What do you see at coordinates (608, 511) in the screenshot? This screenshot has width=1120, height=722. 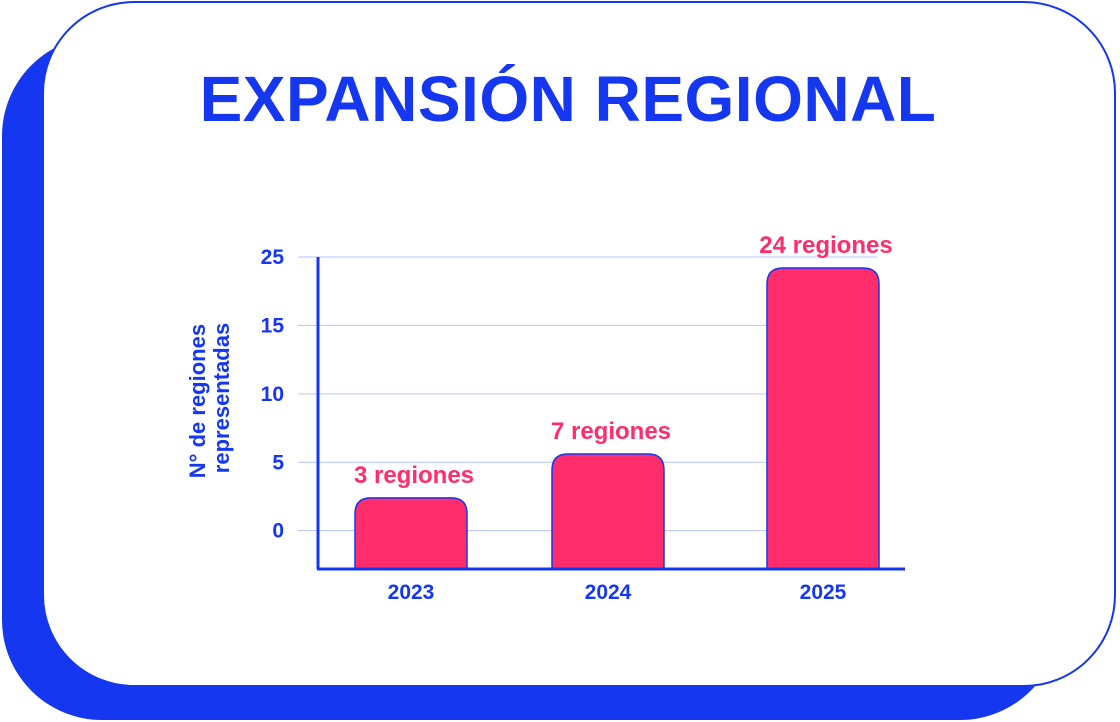 I see `bar-2024` at bounding box center [608, 511].